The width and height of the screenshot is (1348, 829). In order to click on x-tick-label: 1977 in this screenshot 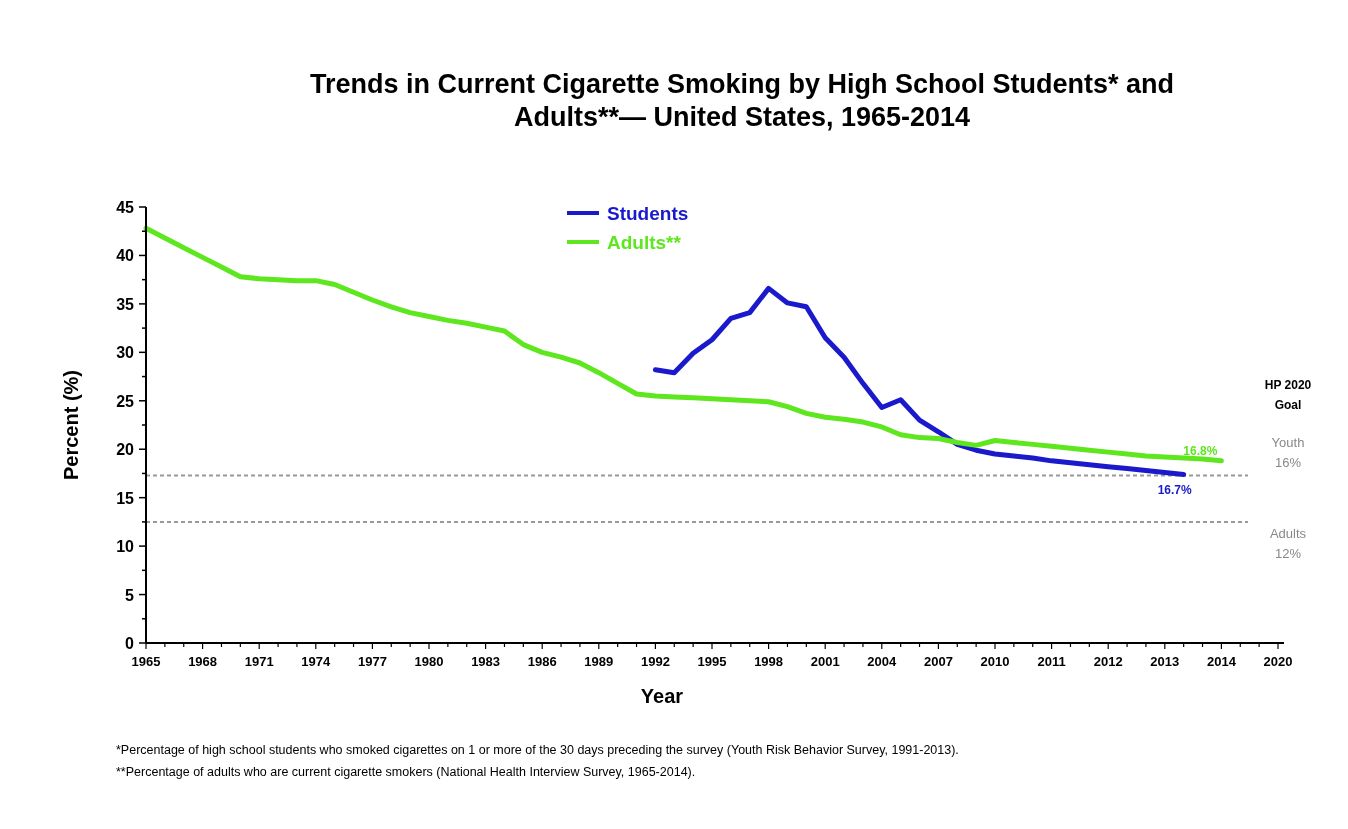, I will do `click(372, 661)`.